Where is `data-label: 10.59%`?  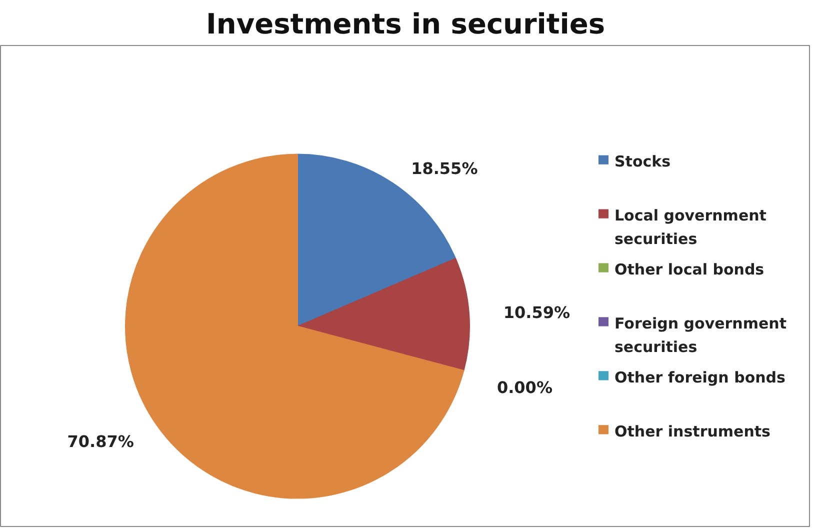 data-label: 10.59% is located at coordinates (536, 312).